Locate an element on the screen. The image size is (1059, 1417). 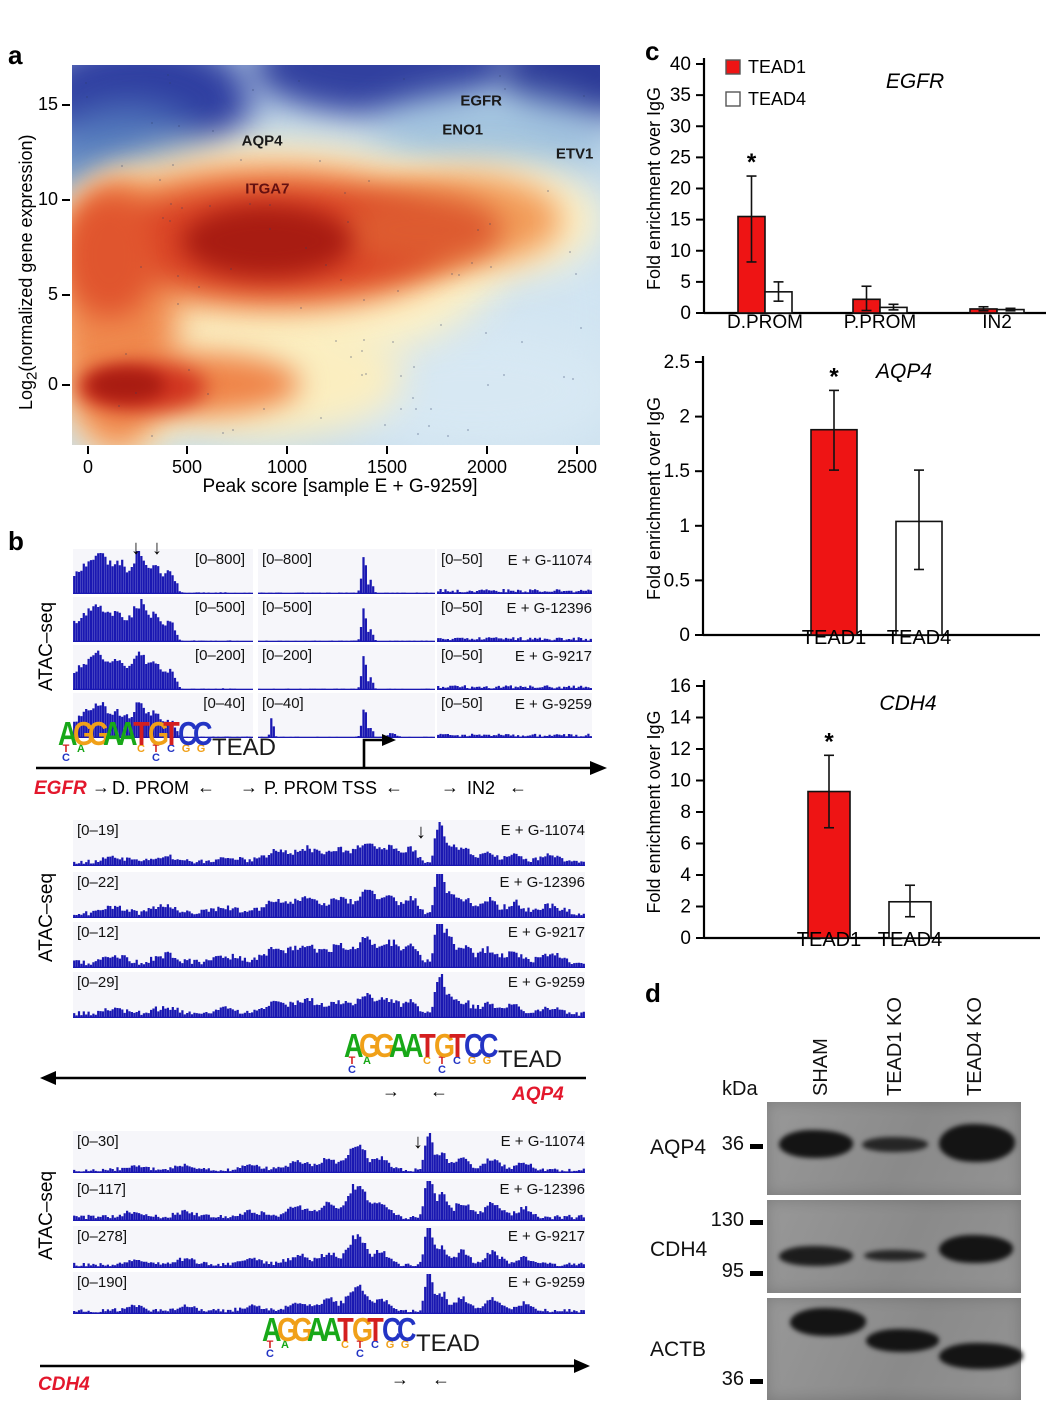
logo-sub-letter: T is located at coordinates (270, 1345).